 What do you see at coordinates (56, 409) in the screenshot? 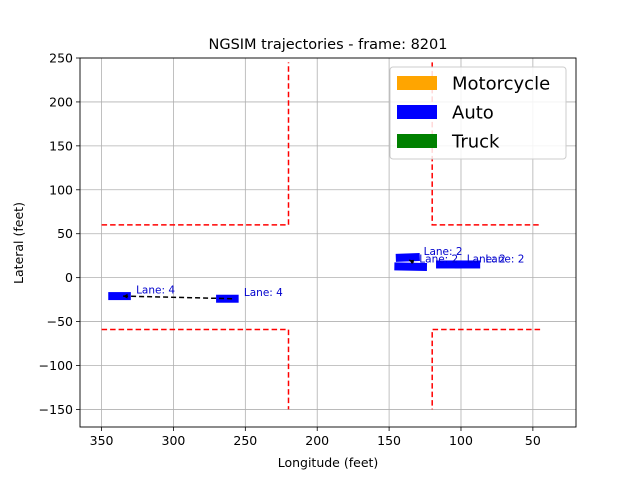
I see `y-tick-label: −150` at bounding box center [56, 409].